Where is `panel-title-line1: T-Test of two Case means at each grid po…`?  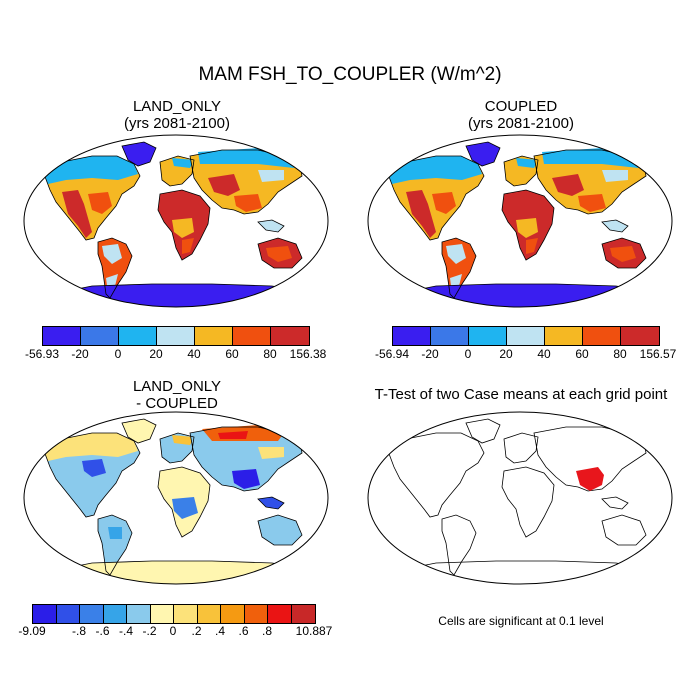
panel-title-line1: T-Test of two Case means at each grid po… is located at coordinates (521, 394).